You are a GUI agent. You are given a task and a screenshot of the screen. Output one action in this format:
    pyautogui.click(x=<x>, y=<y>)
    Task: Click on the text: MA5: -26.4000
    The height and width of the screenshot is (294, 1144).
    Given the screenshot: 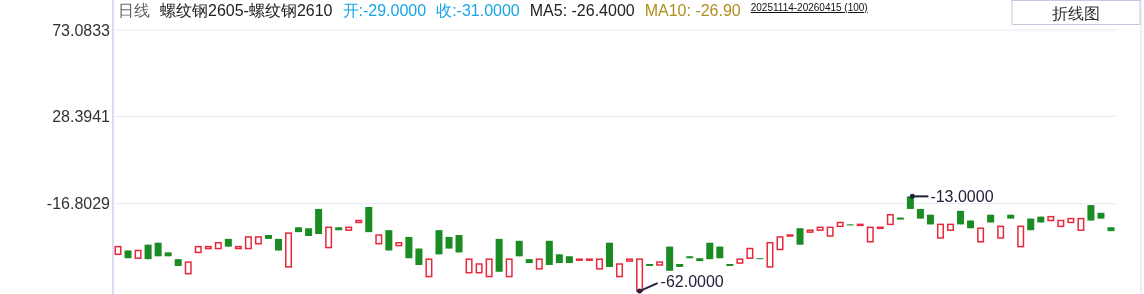 What is the action you would take?
    pyautogui.click(x=582, y=10)
    